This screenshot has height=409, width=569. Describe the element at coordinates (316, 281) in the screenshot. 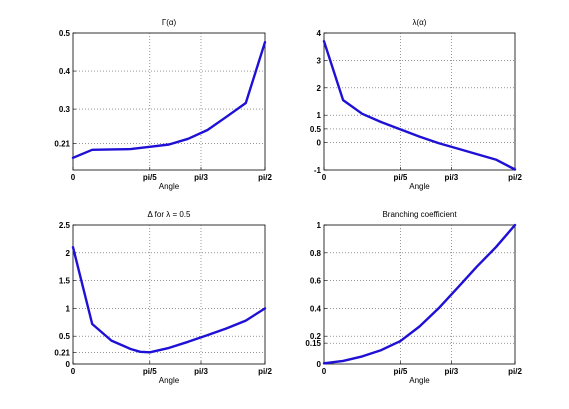

I see `y-tick-label: 0.6` at that location.